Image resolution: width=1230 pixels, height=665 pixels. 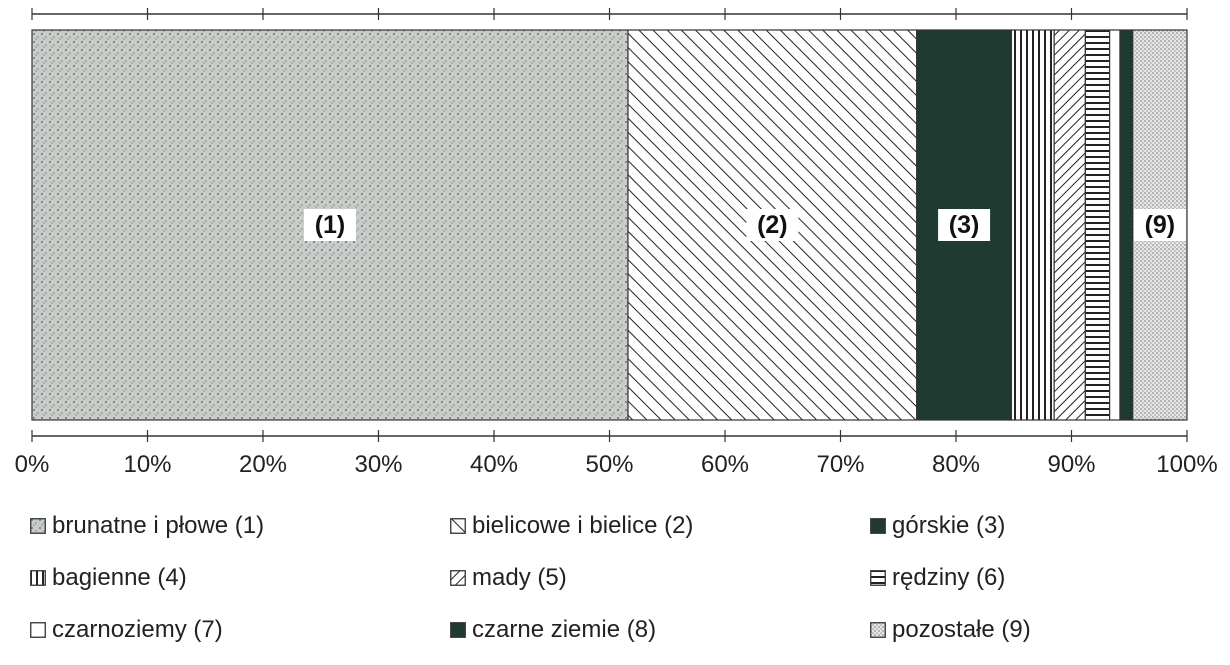 I want to click on x-tick-label: 70%, so click(x=840, y=464).